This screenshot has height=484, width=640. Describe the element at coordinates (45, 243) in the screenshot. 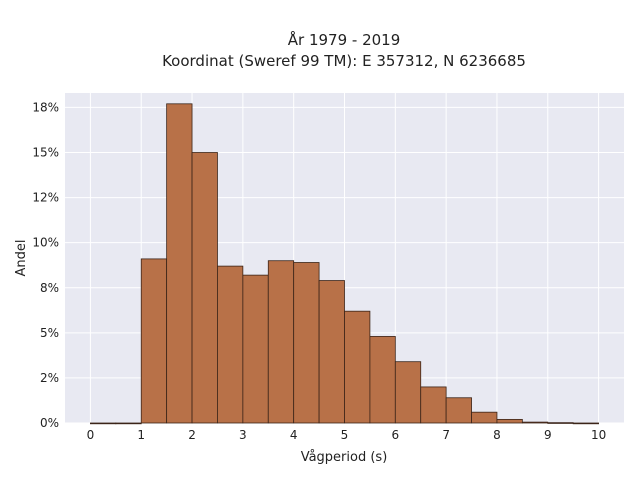

I see `y-tick-label: 10%` at that location.